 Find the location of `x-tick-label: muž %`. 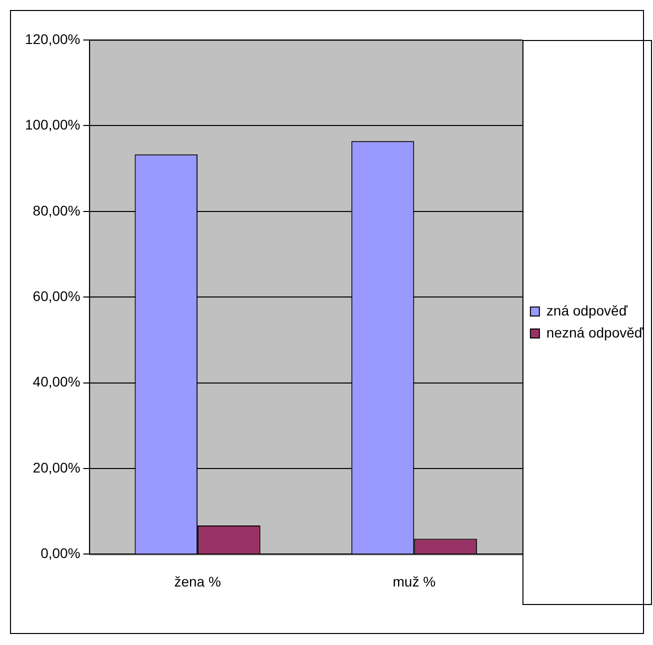

x-tick-label: muž % is located at coordinates (414, 581).